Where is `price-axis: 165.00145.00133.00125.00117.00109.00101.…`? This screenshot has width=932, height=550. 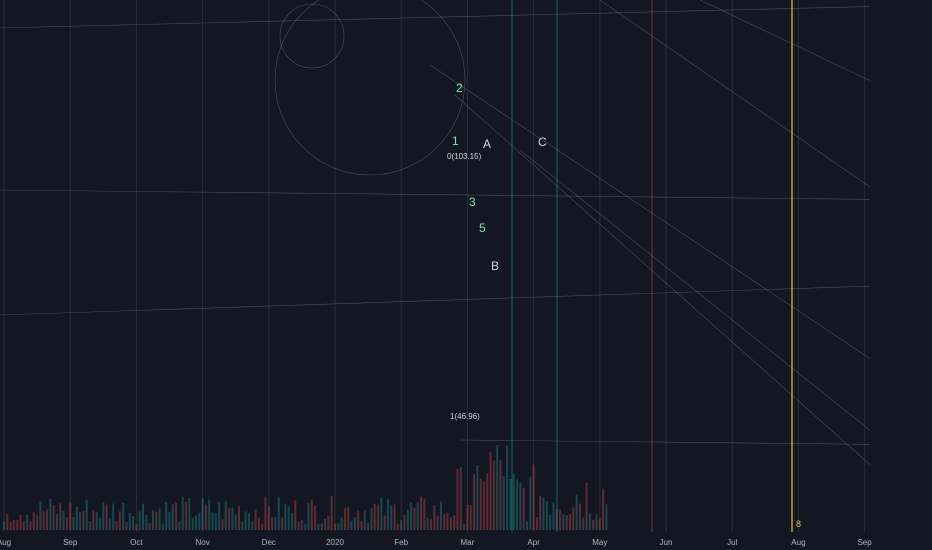
price-axis: 165.00145.00133.00125.00117.00109.00101.… is located at coordinates (901, 275).